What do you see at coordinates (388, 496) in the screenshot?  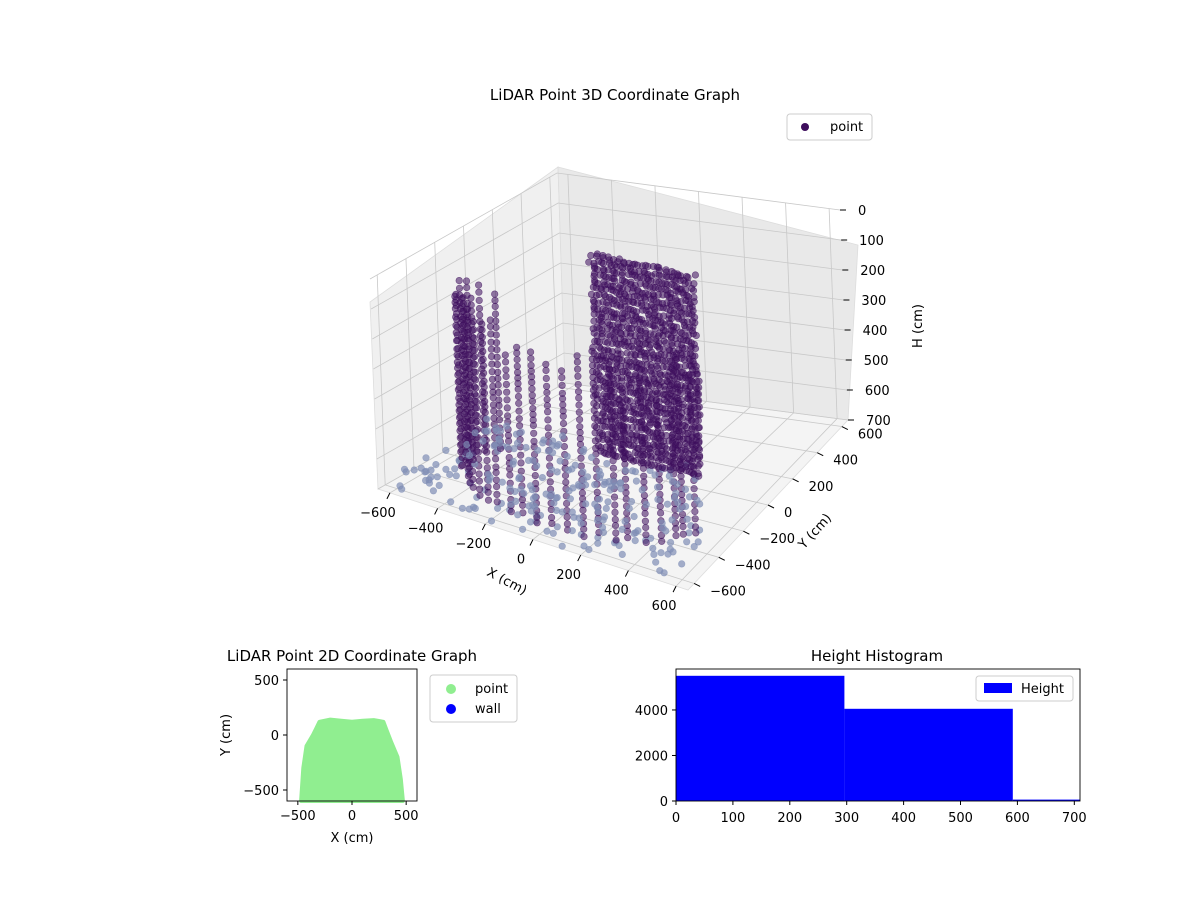 I see `x-tick-3d` at bounding box center [388, 496].